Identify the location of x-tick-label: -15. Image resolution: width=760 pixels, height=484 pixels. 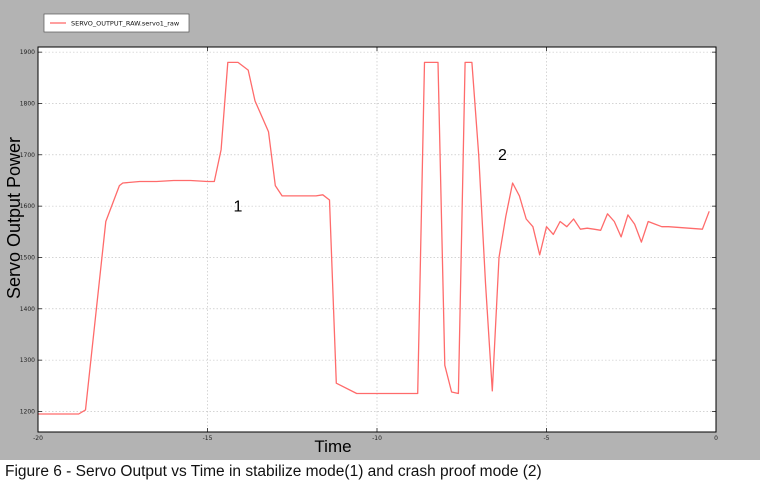
(208, 438).